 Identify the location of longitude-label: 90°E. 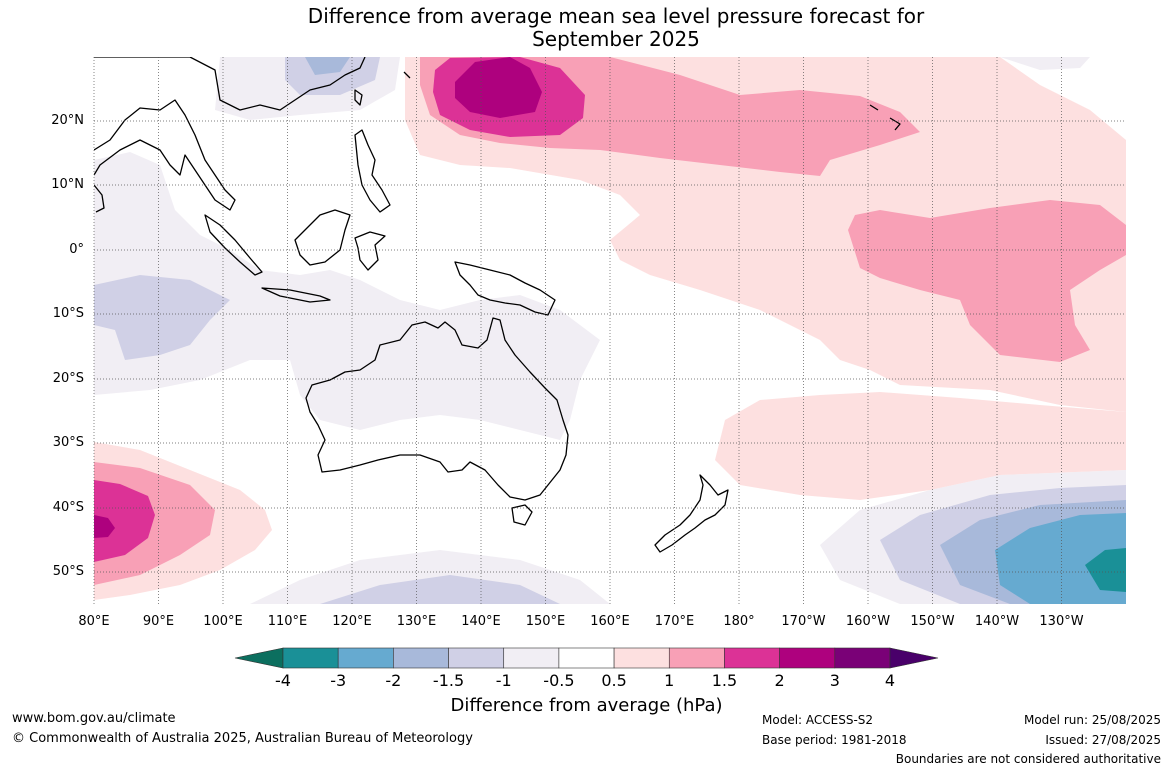
(158, 621).